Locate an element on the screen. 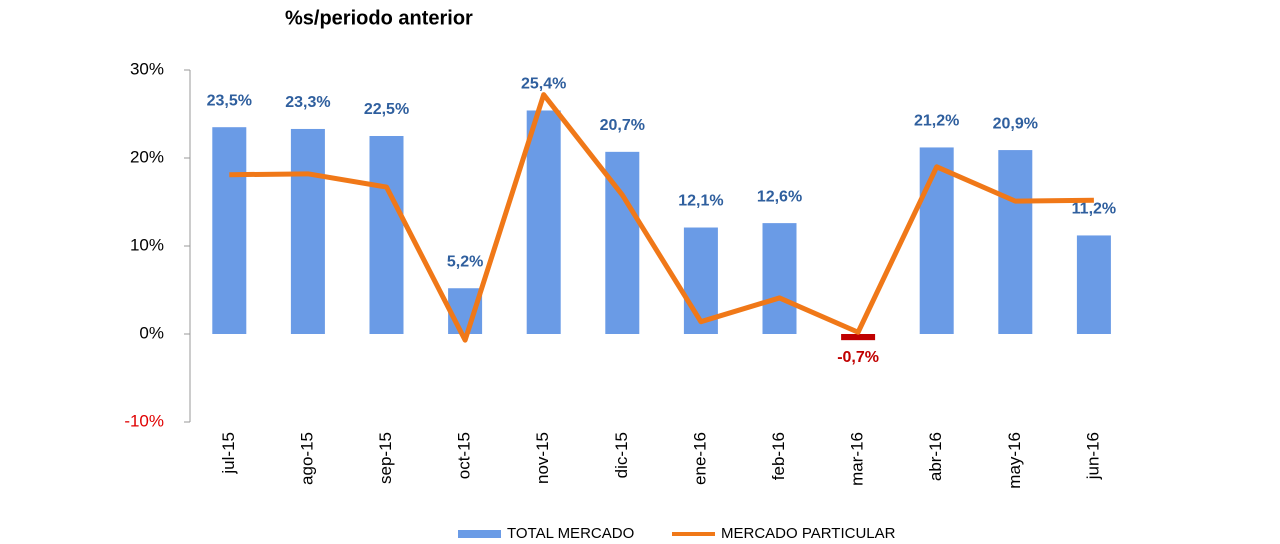  legend-label: TOTAL MERCADO is located at coordinates (570, 533).